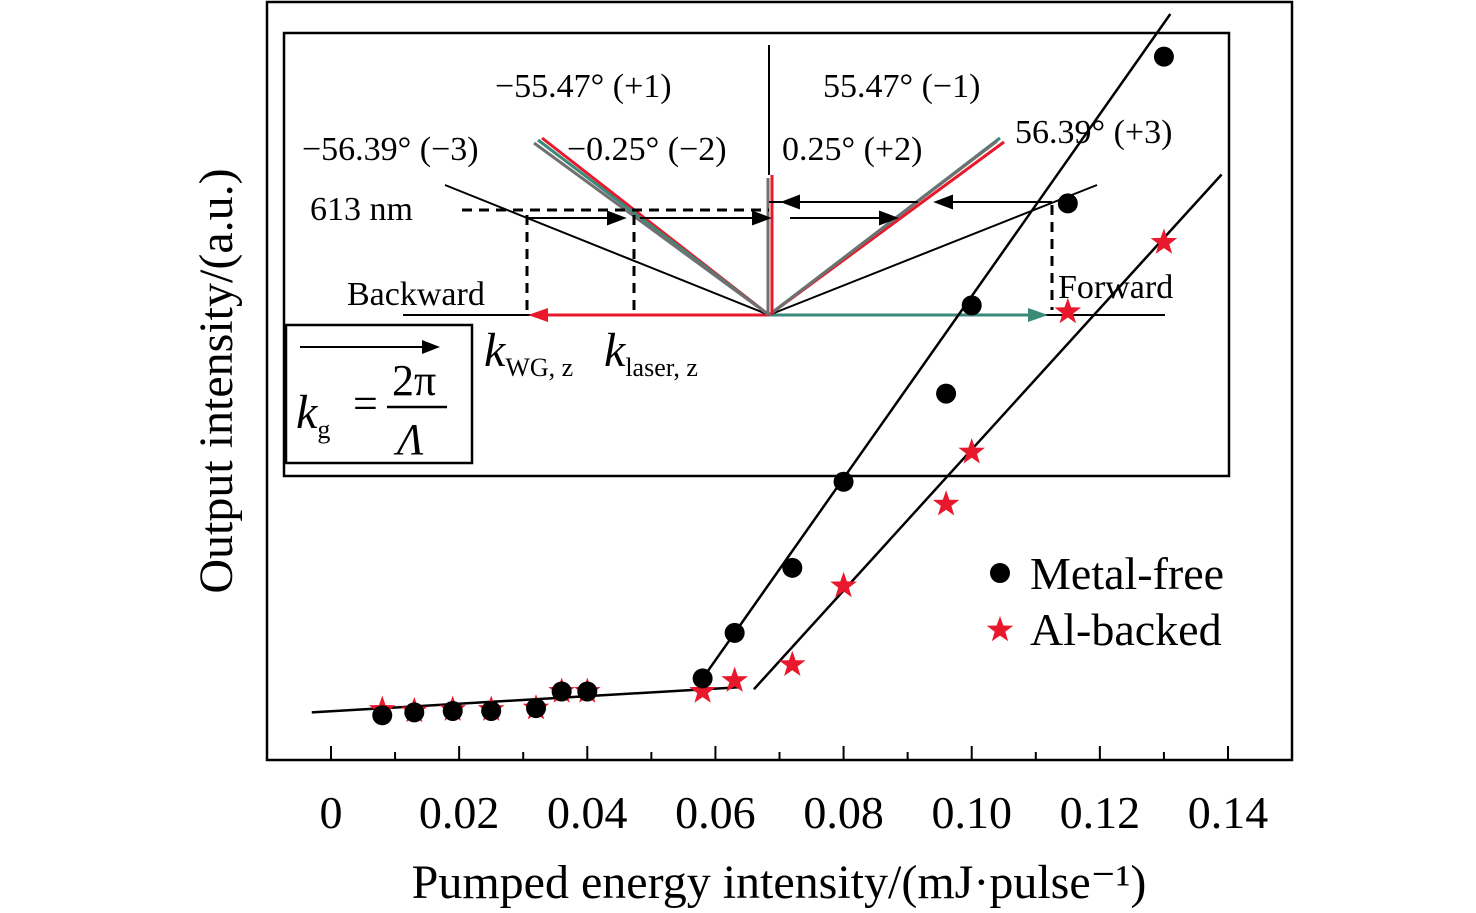 The height and width of the screenshot is (913, 1476). What do you see at coordinates (414, 380) in the screenshot?
I see `svg-text: 2π` at bounding box center [414, 380].